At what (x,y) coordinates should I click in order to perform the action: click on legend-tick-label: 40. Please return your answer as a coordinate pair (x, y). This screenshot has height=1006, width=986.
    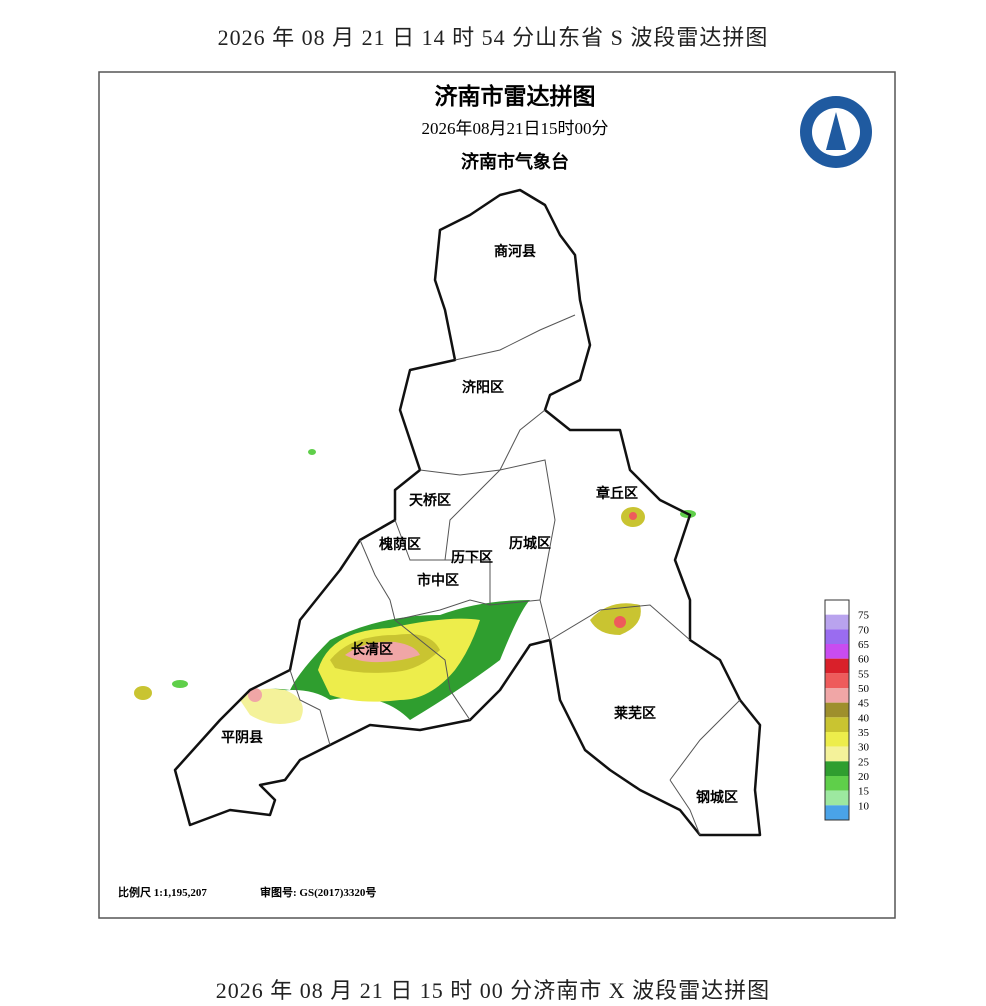
    Looking at the image, I should click on (864, 718).